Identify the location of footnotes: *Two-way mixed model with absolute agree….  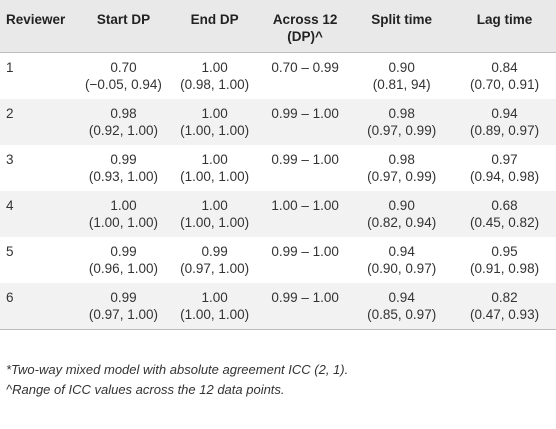
(278, 380).